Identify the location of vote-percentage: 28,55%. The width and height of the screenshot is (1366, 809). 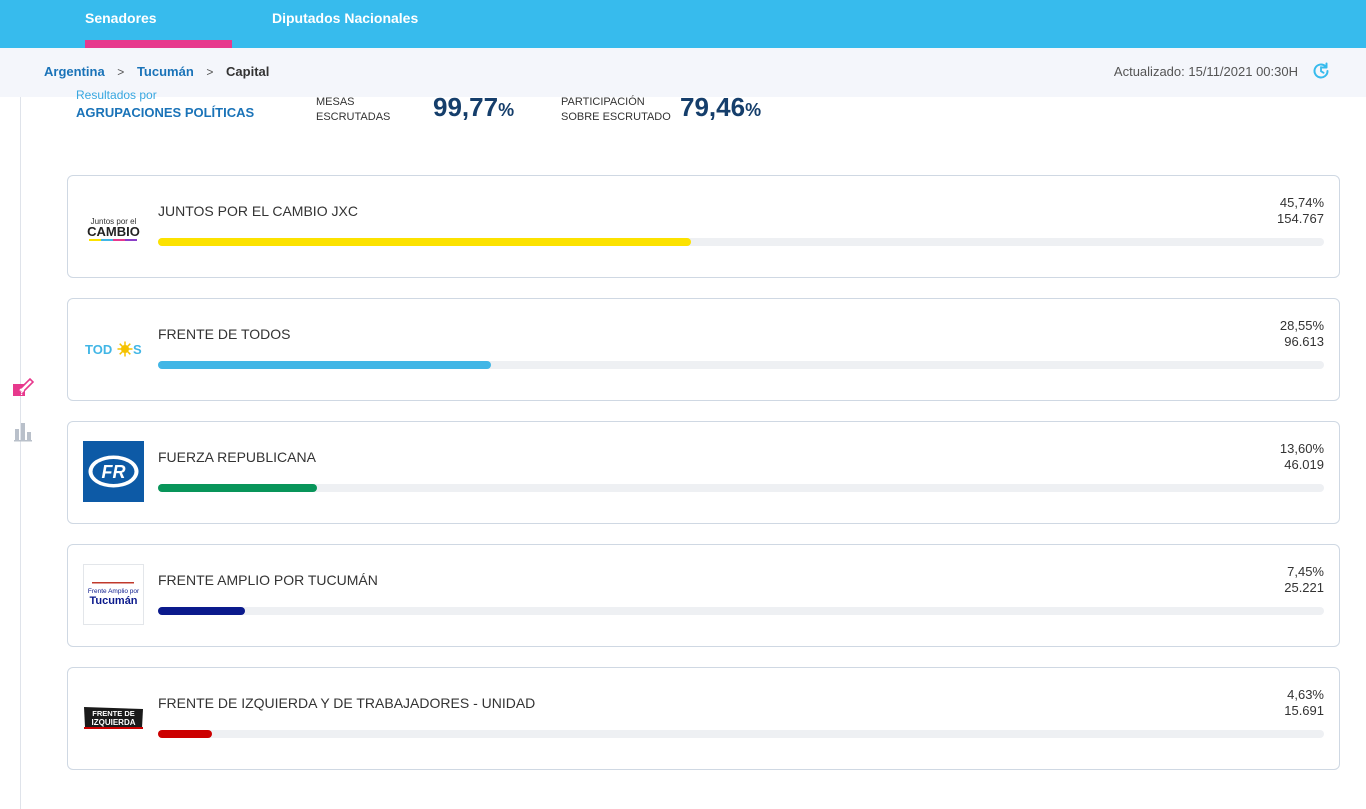
(1301, 325).